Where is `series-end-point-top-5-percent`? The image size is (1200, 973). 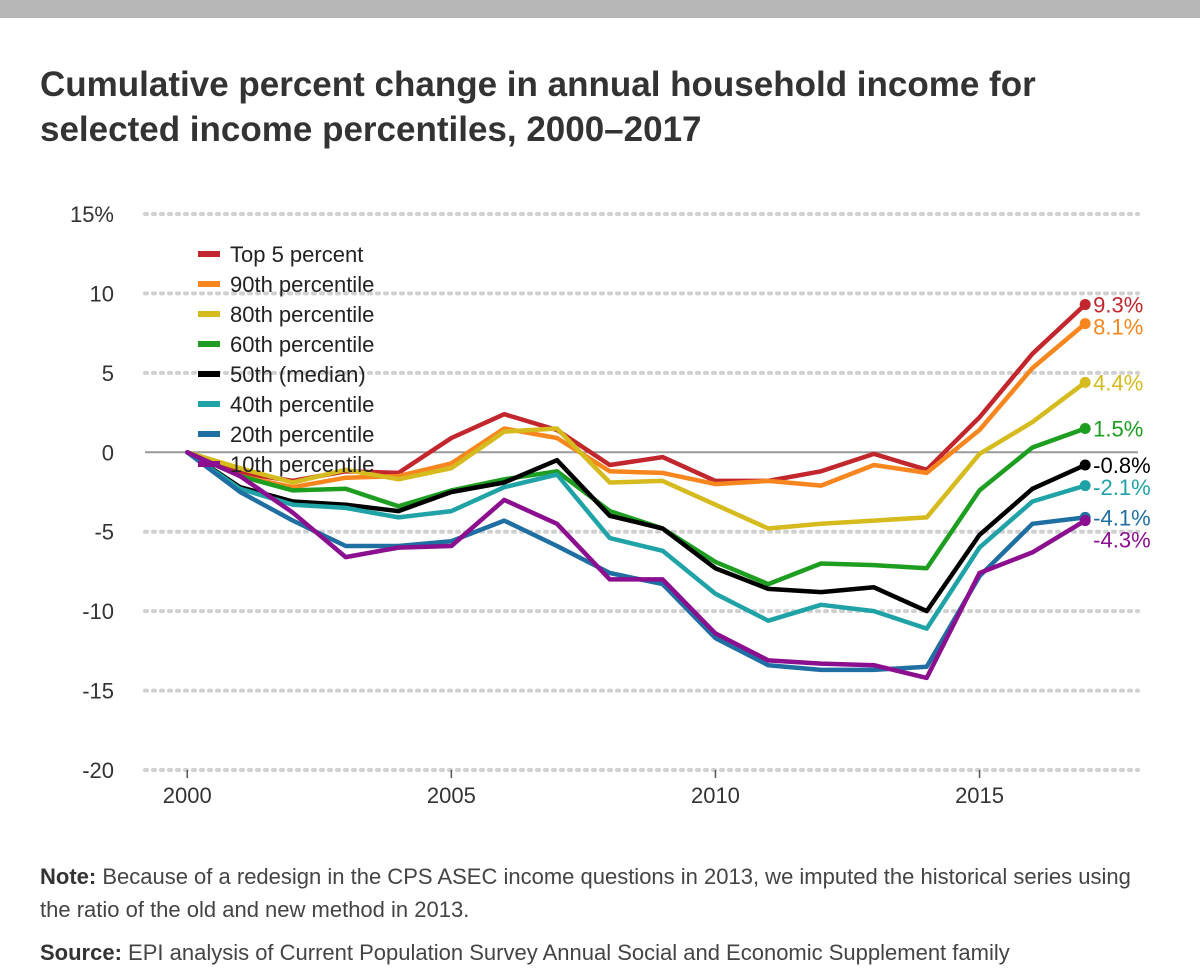
series-end-point-top-5-percent is located at coordinates (1085, 305).